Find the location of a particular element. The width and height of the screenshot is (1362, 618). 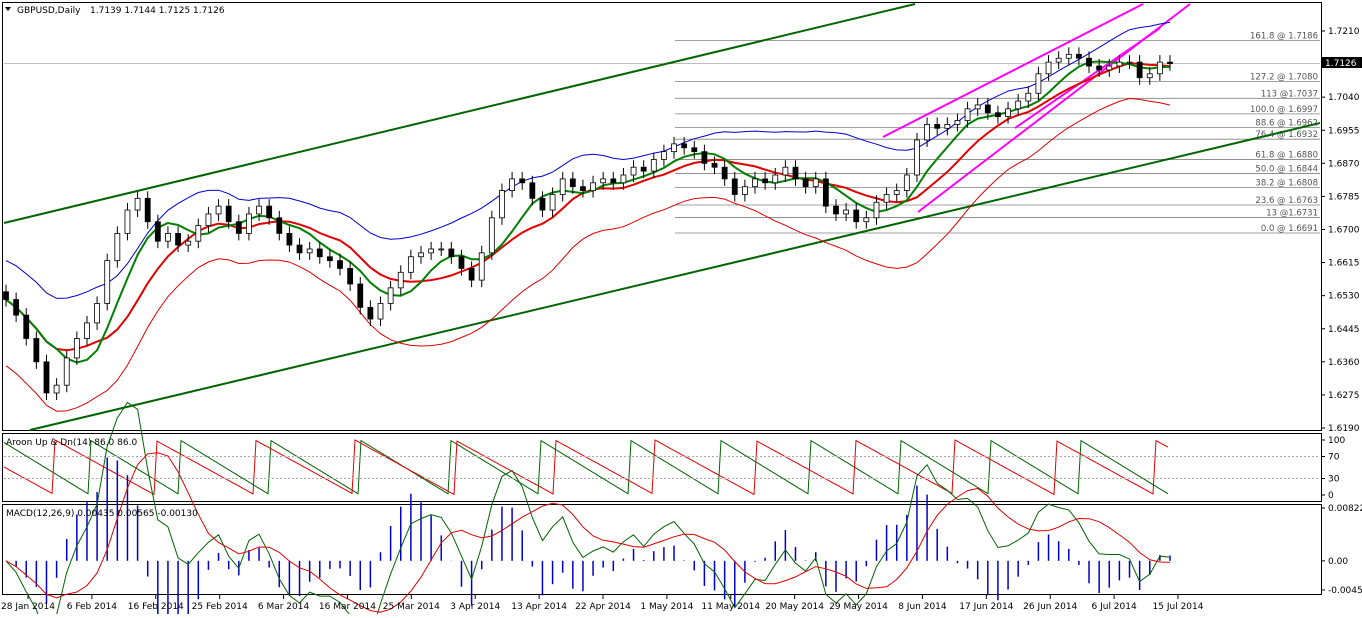

time-tick-label: 29 May 2014 is located at coordinates (858, 607).